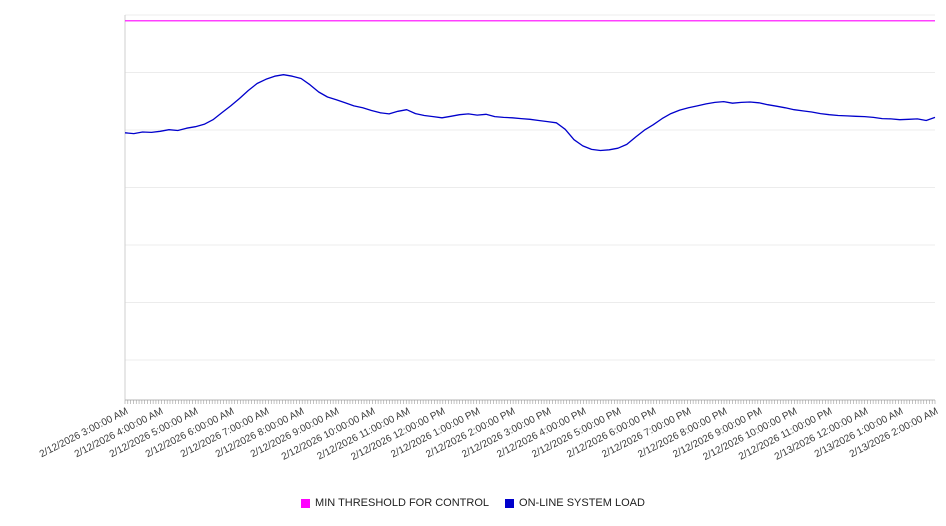  I want to click on threshold-swatch, so click(306, 503).